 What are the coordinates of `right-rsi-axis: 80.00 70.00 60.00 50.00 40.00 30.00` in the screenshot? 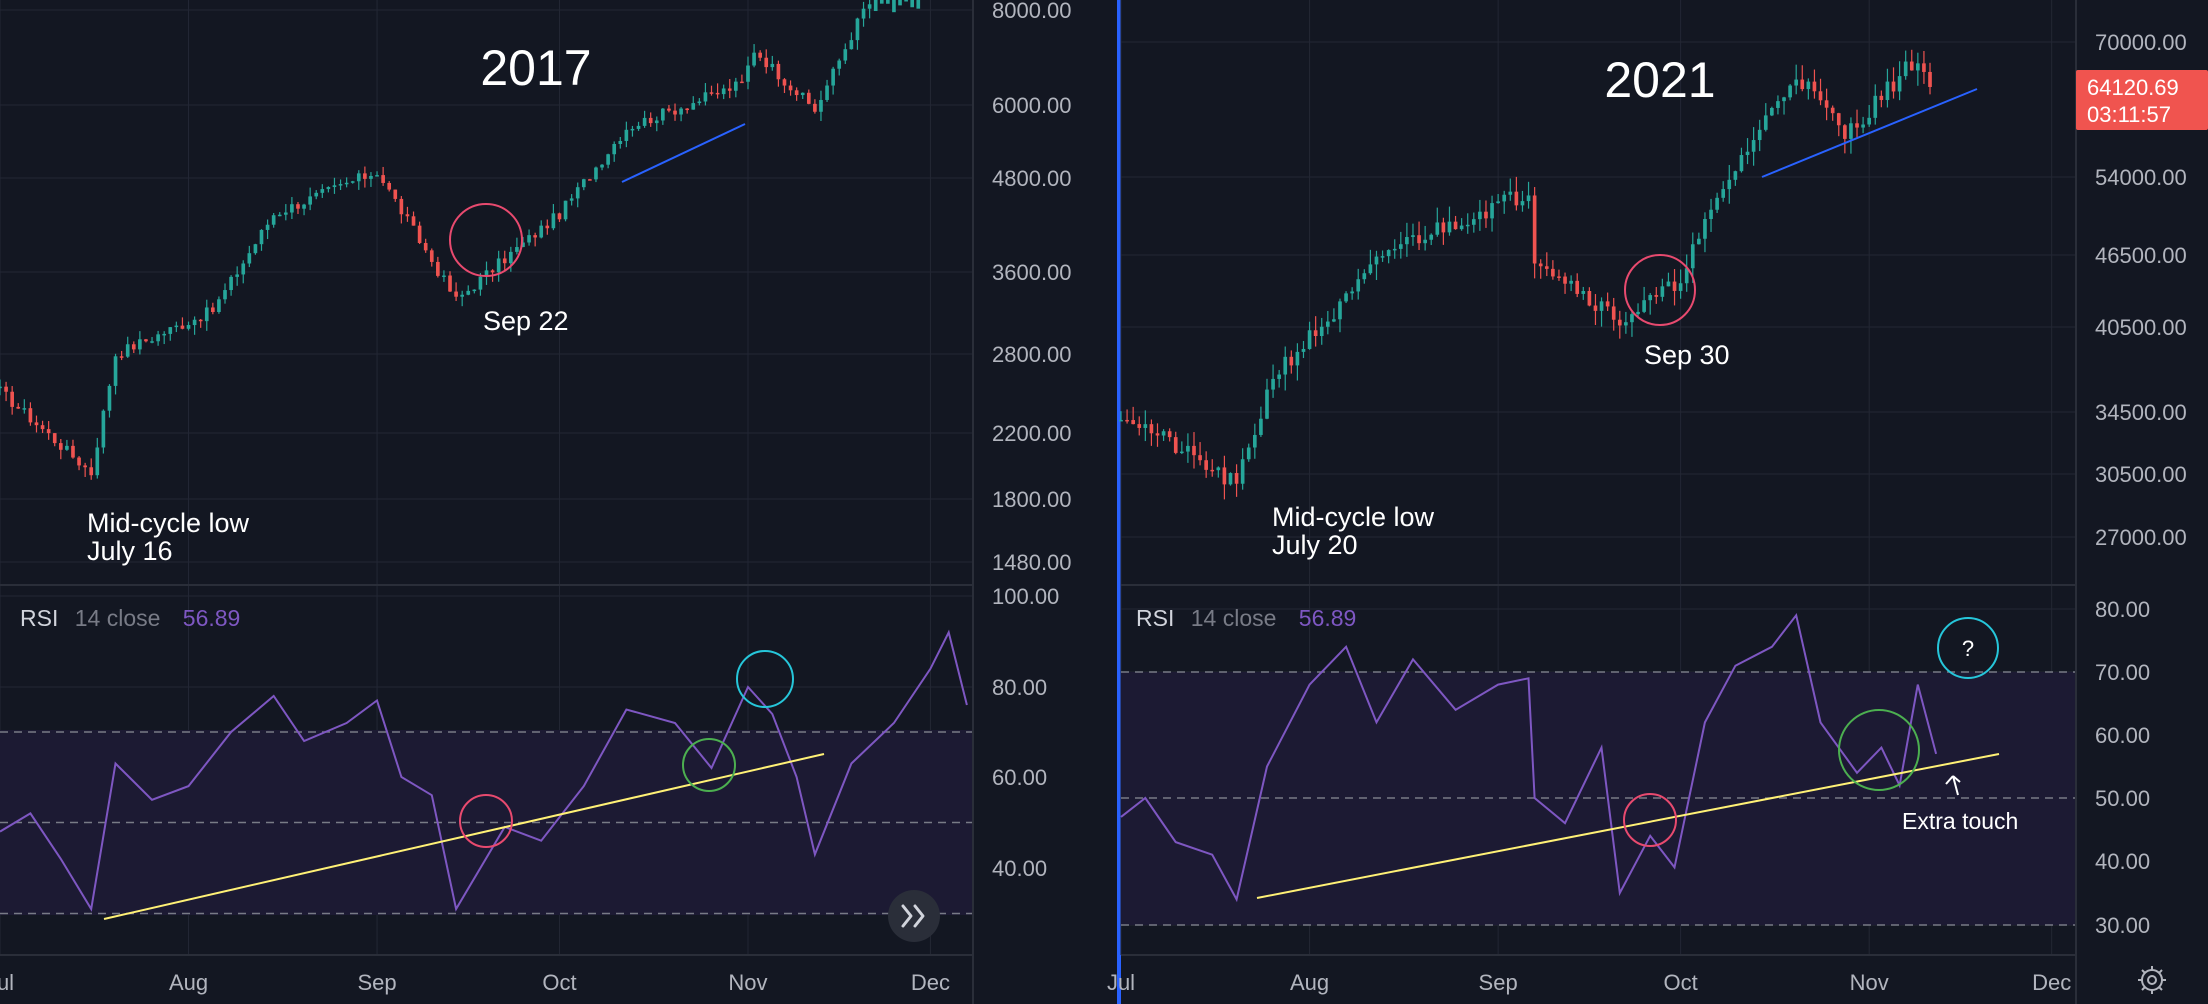 It's located at (2122, 767).